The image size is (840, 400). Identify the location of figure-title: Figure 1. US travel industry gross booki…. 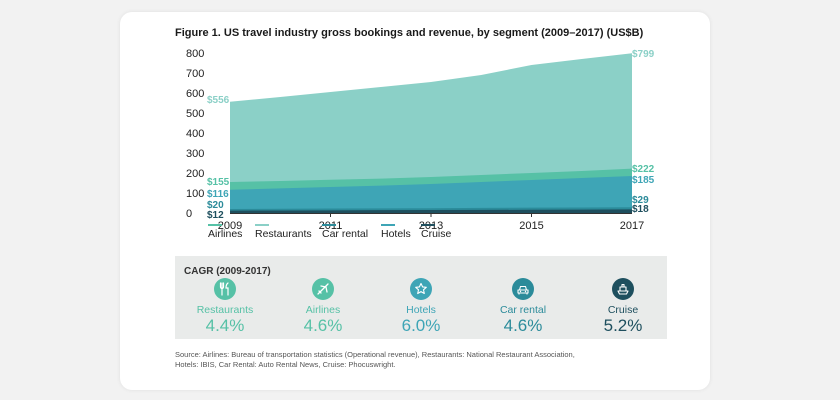
(409, 33).